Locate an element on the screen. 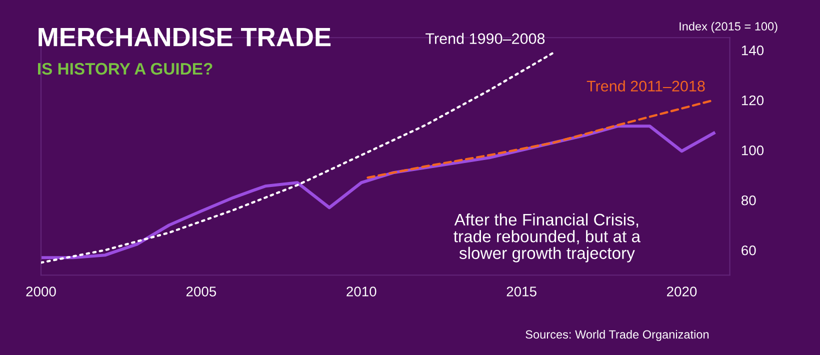 This screenshot has height=355, width=820. y-axis-title: Index (2015 = 100) is located at coordinates (729, 27).